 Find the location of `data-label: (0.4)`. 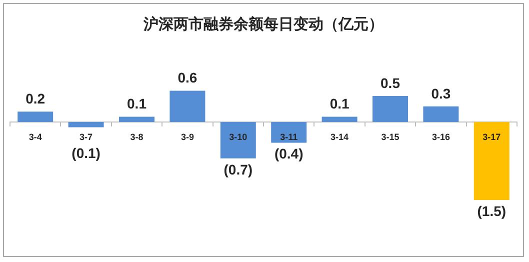

data-label: (0.4) is located at coordinates (289, 154).